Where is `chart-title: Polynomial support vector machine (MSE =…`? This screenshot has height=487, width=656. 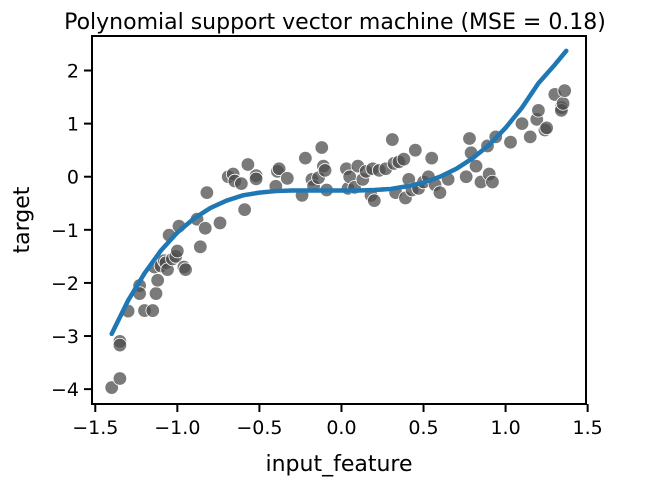
chart-title: Polynomial support vector machine (MSE =… is located at coordinates (335, 22).